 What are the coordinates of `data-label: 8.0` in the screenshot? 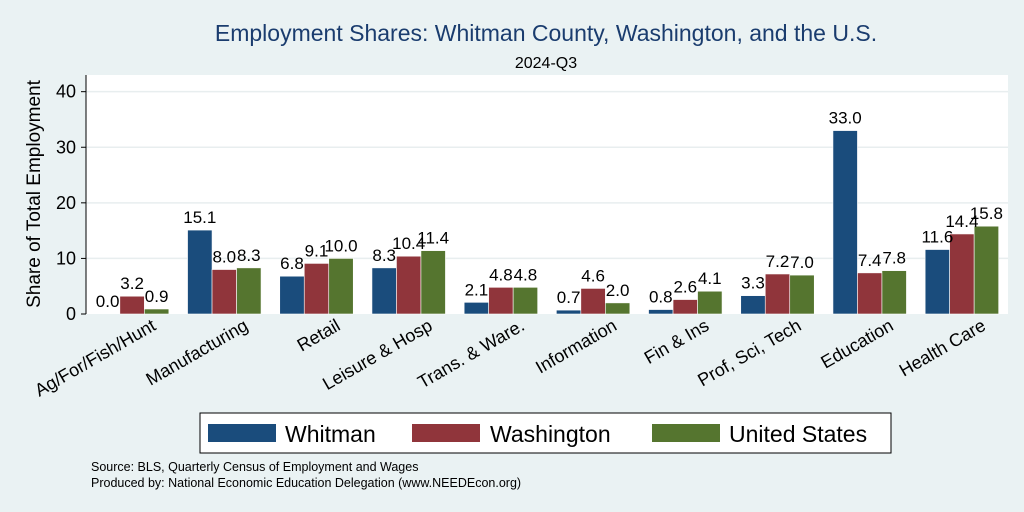 It's located at (224, 257).